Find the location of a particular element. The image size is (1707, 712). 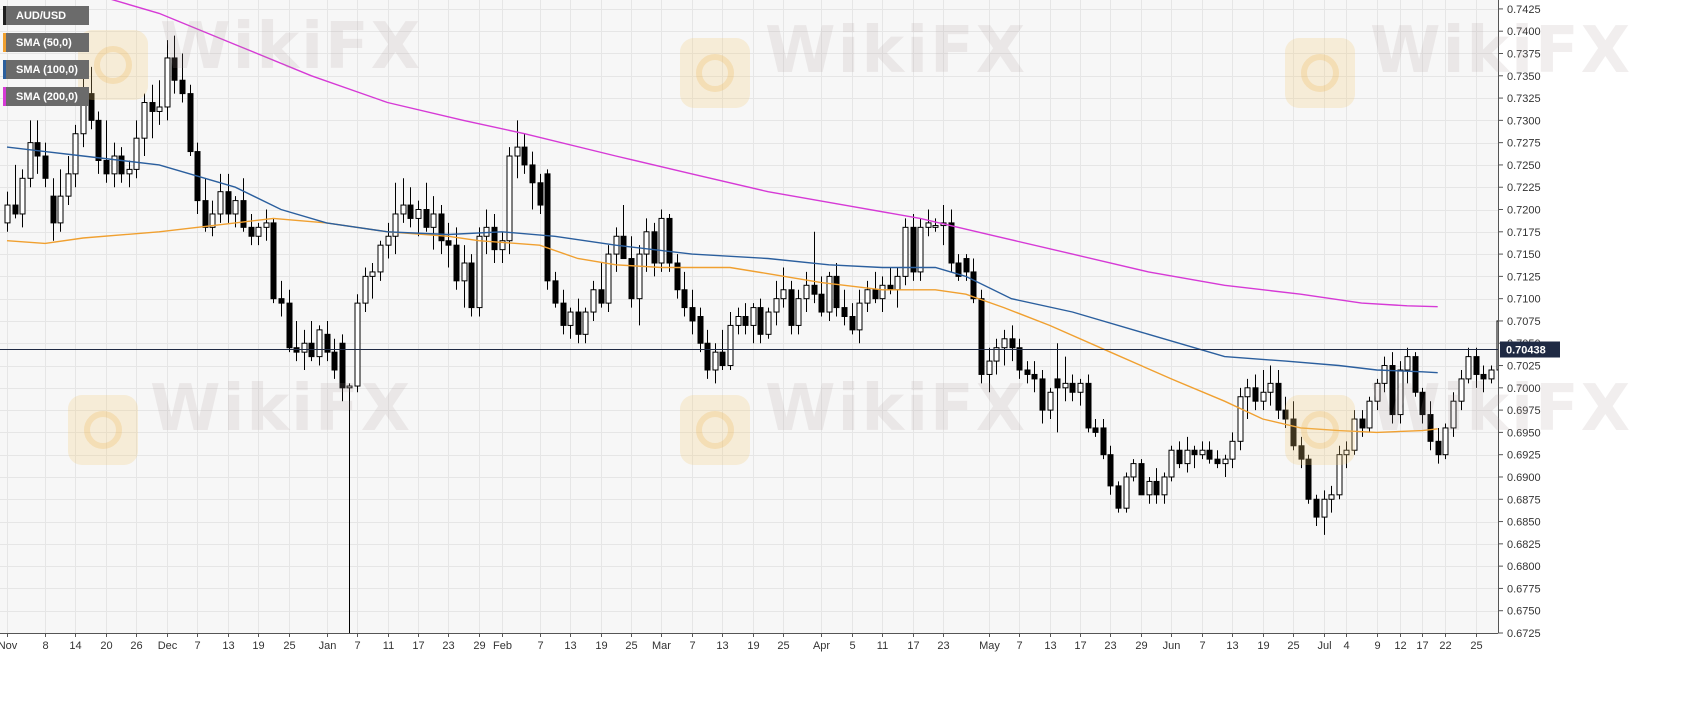

legend-item-sma200: SMA (200,0) is located at coordinates (46, 96).